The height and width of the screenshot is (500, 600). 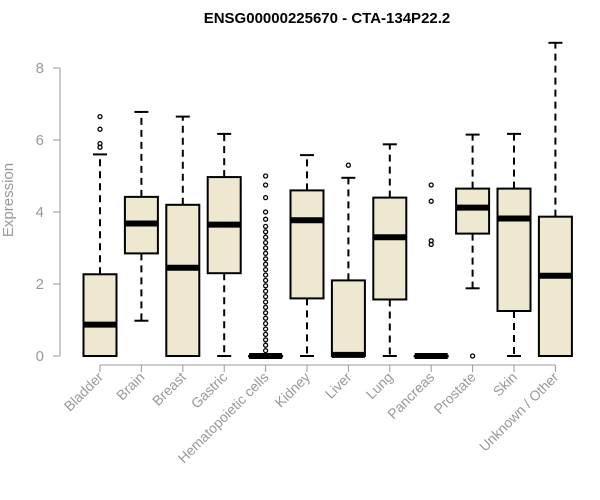 What do you see at coordinates (48, 212) in the screenshot?
I see `y-axis: 0 2 4 6 8` at bounding box center [48, 212].